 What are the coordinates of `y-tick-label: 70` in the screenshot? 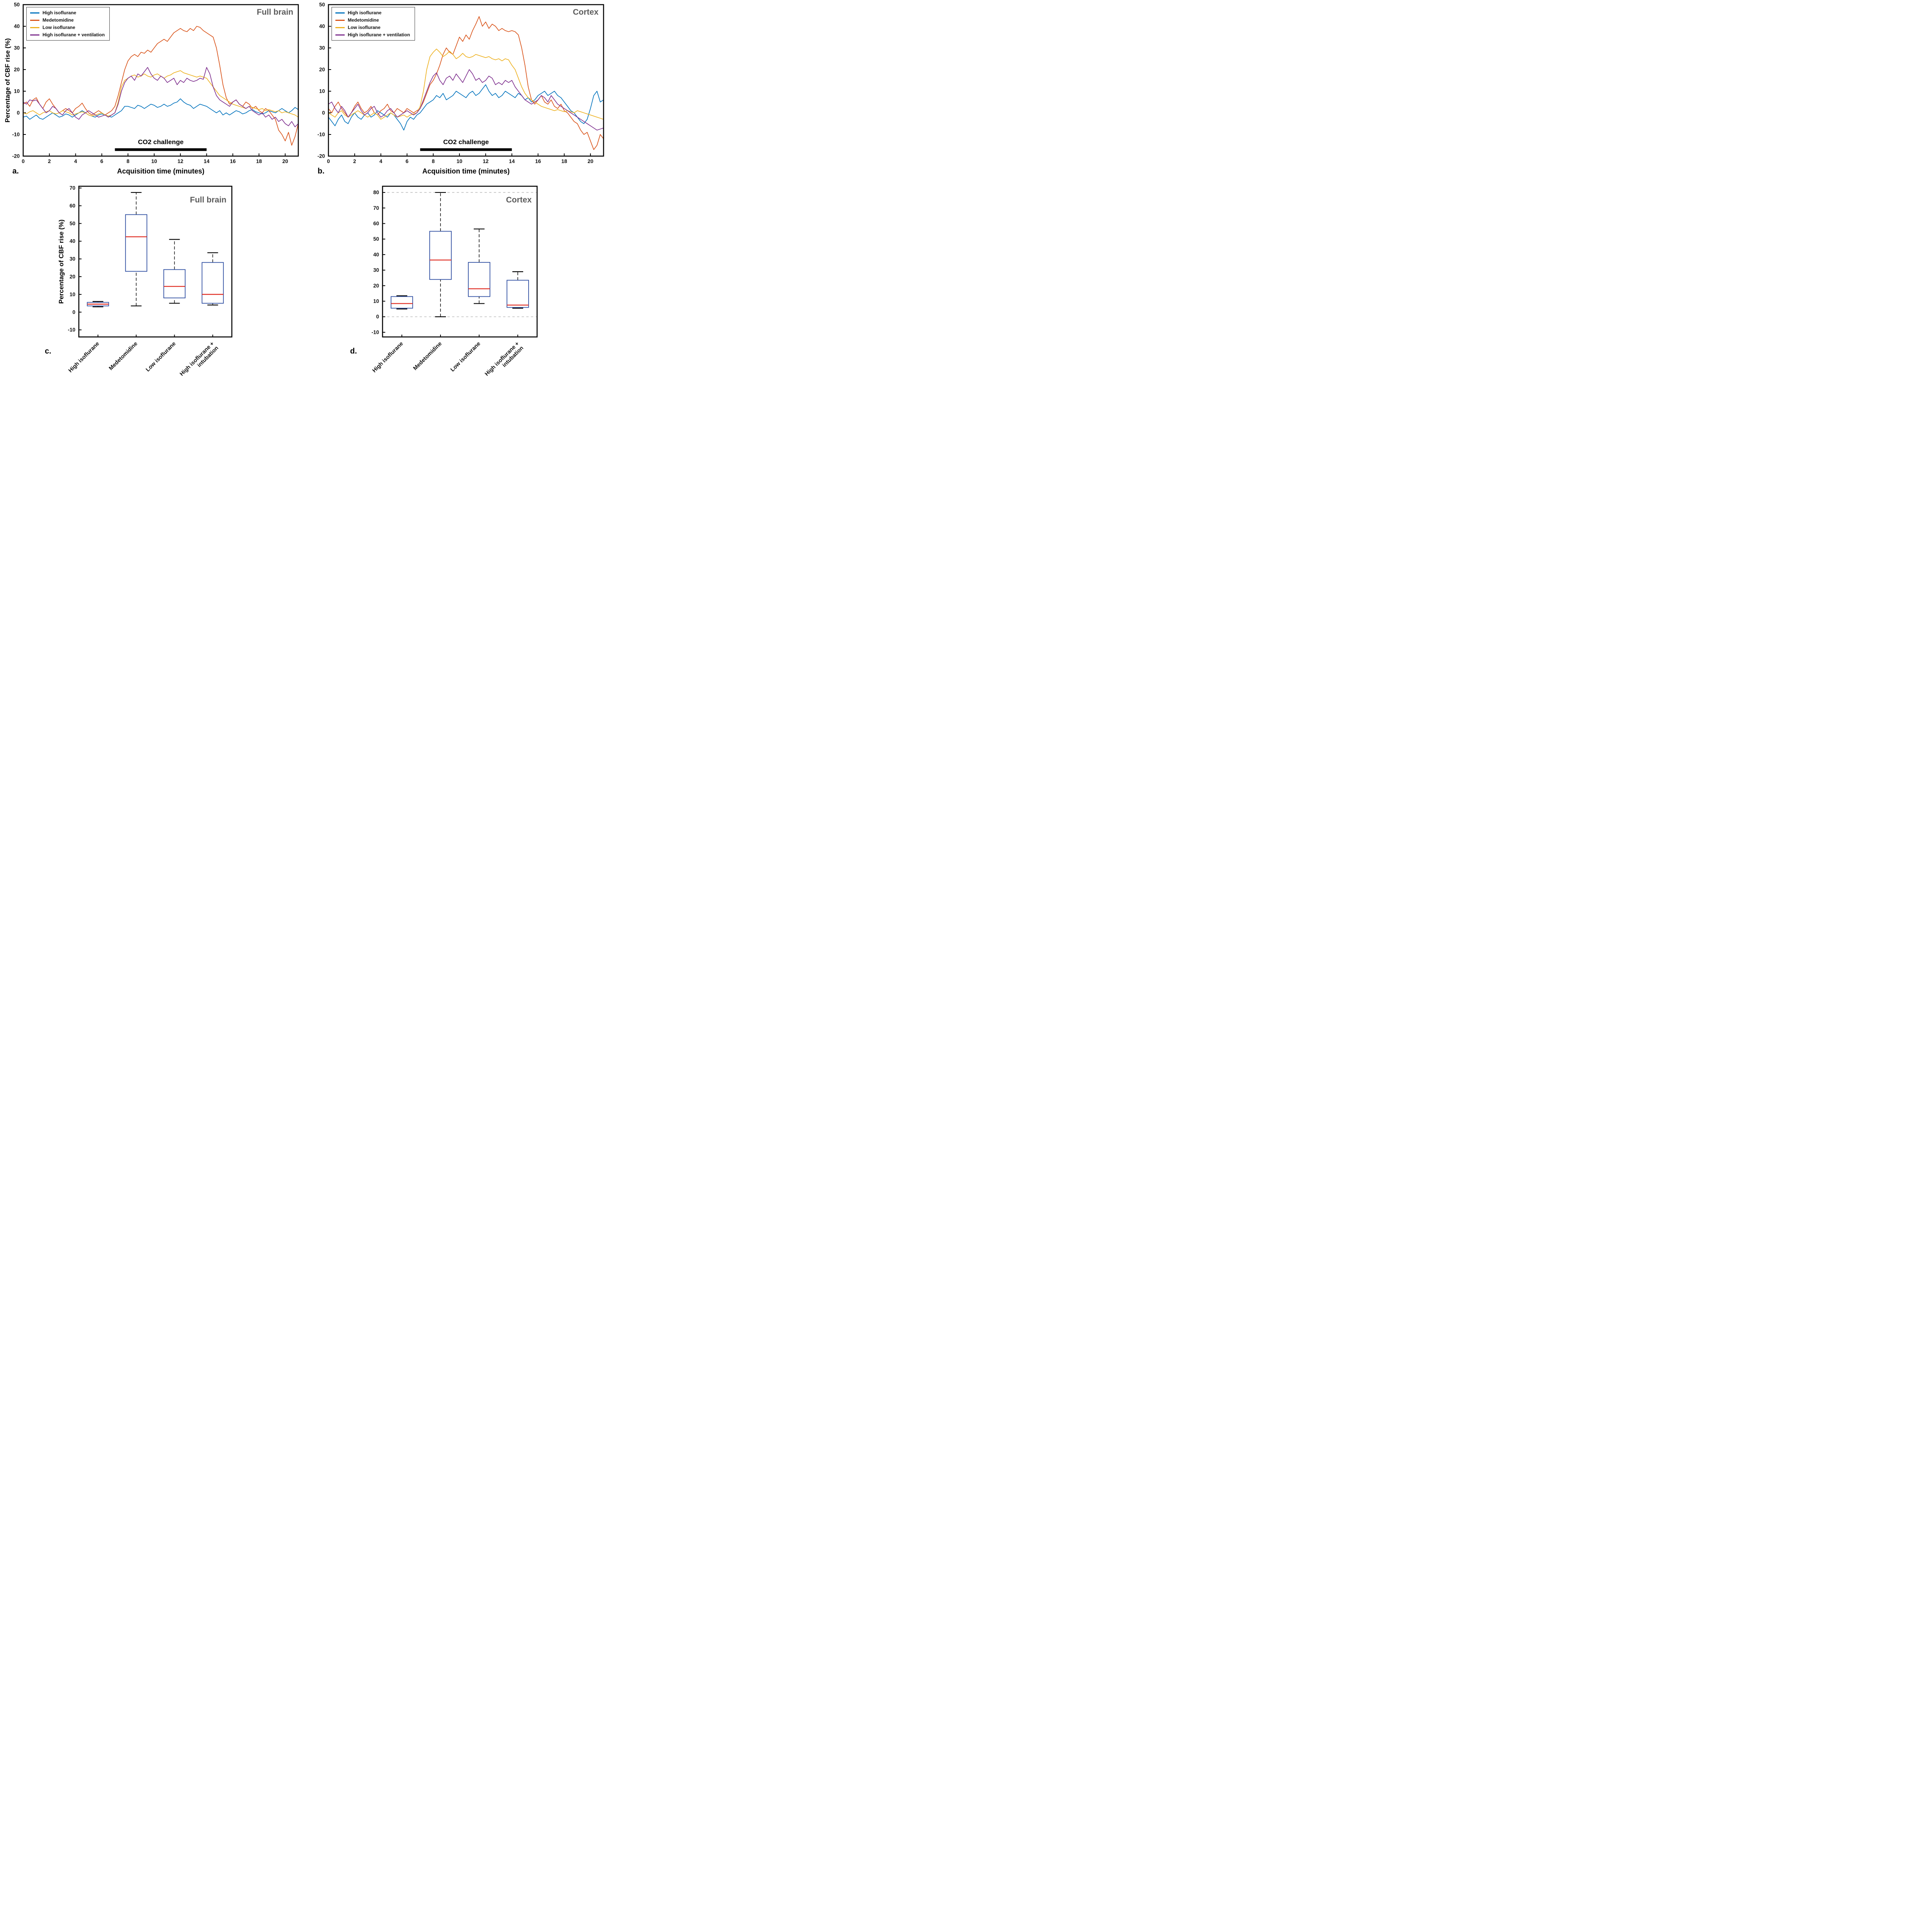 It's located at (376, 208).